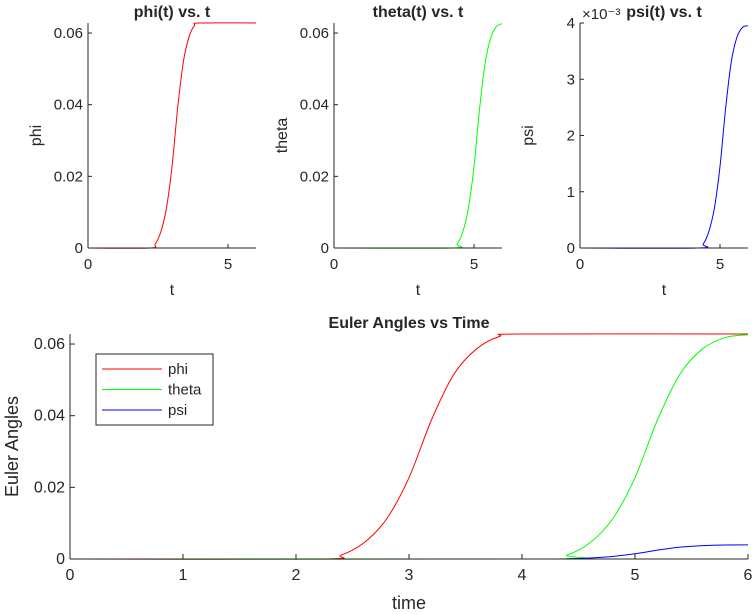 The height and width of the screenshot is (614, 755). What do you see at coordinates (68, 176) in the screenshot?
I see `phi-y-tick-label: 0.02` at bounding box center [68, 176].